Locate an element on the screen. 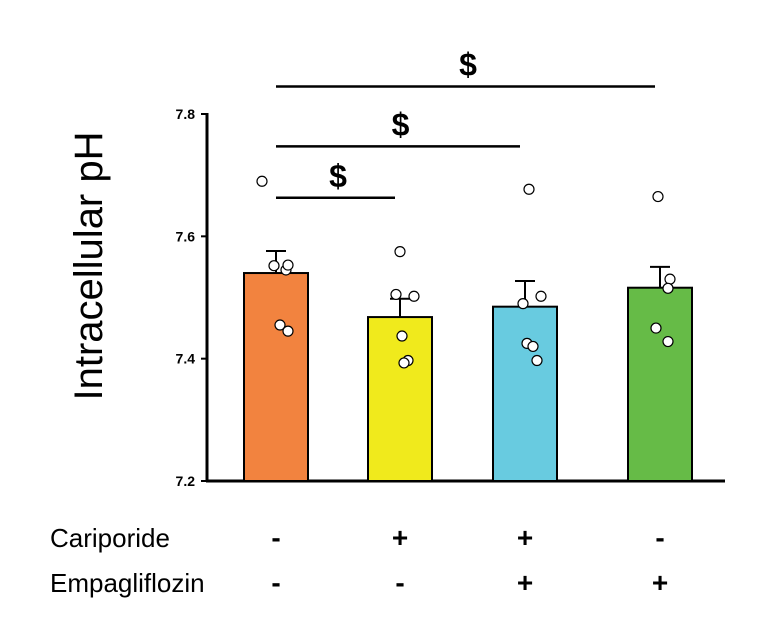  y-tick-label: 7.6 is located at coordinates (186, 236).